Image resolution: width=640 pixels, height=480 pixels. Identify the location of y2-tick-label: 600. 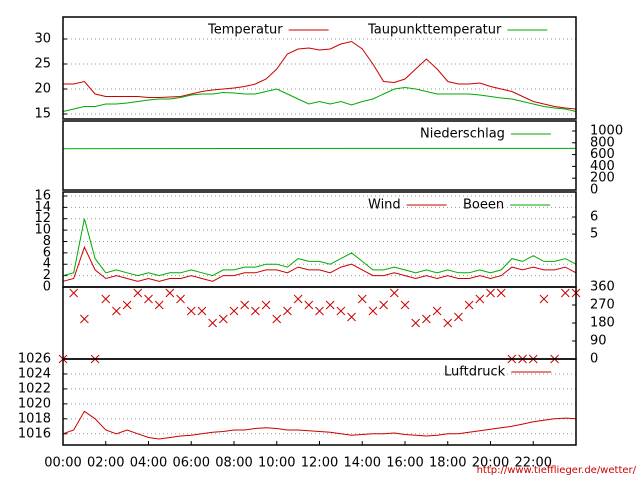
(602, 154).